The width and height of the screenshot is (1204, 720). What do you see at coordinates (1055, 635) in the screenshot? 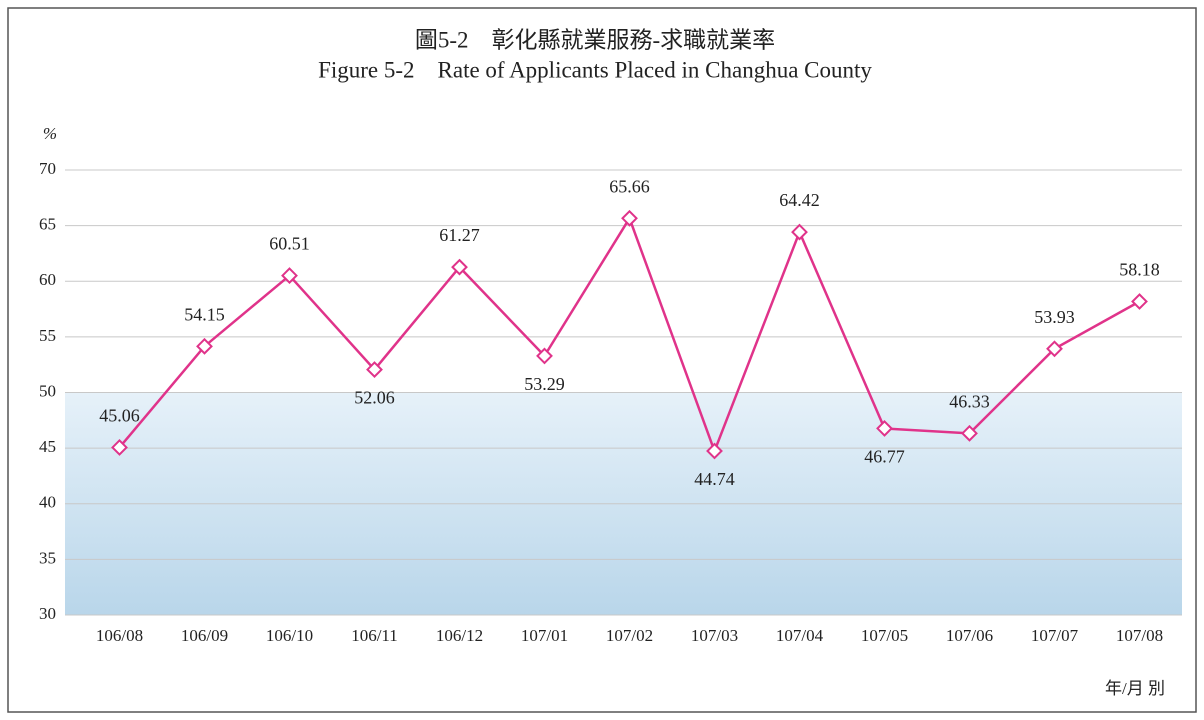
I see `x-tick-label: 107/07` at bounding box center [1055, 635].